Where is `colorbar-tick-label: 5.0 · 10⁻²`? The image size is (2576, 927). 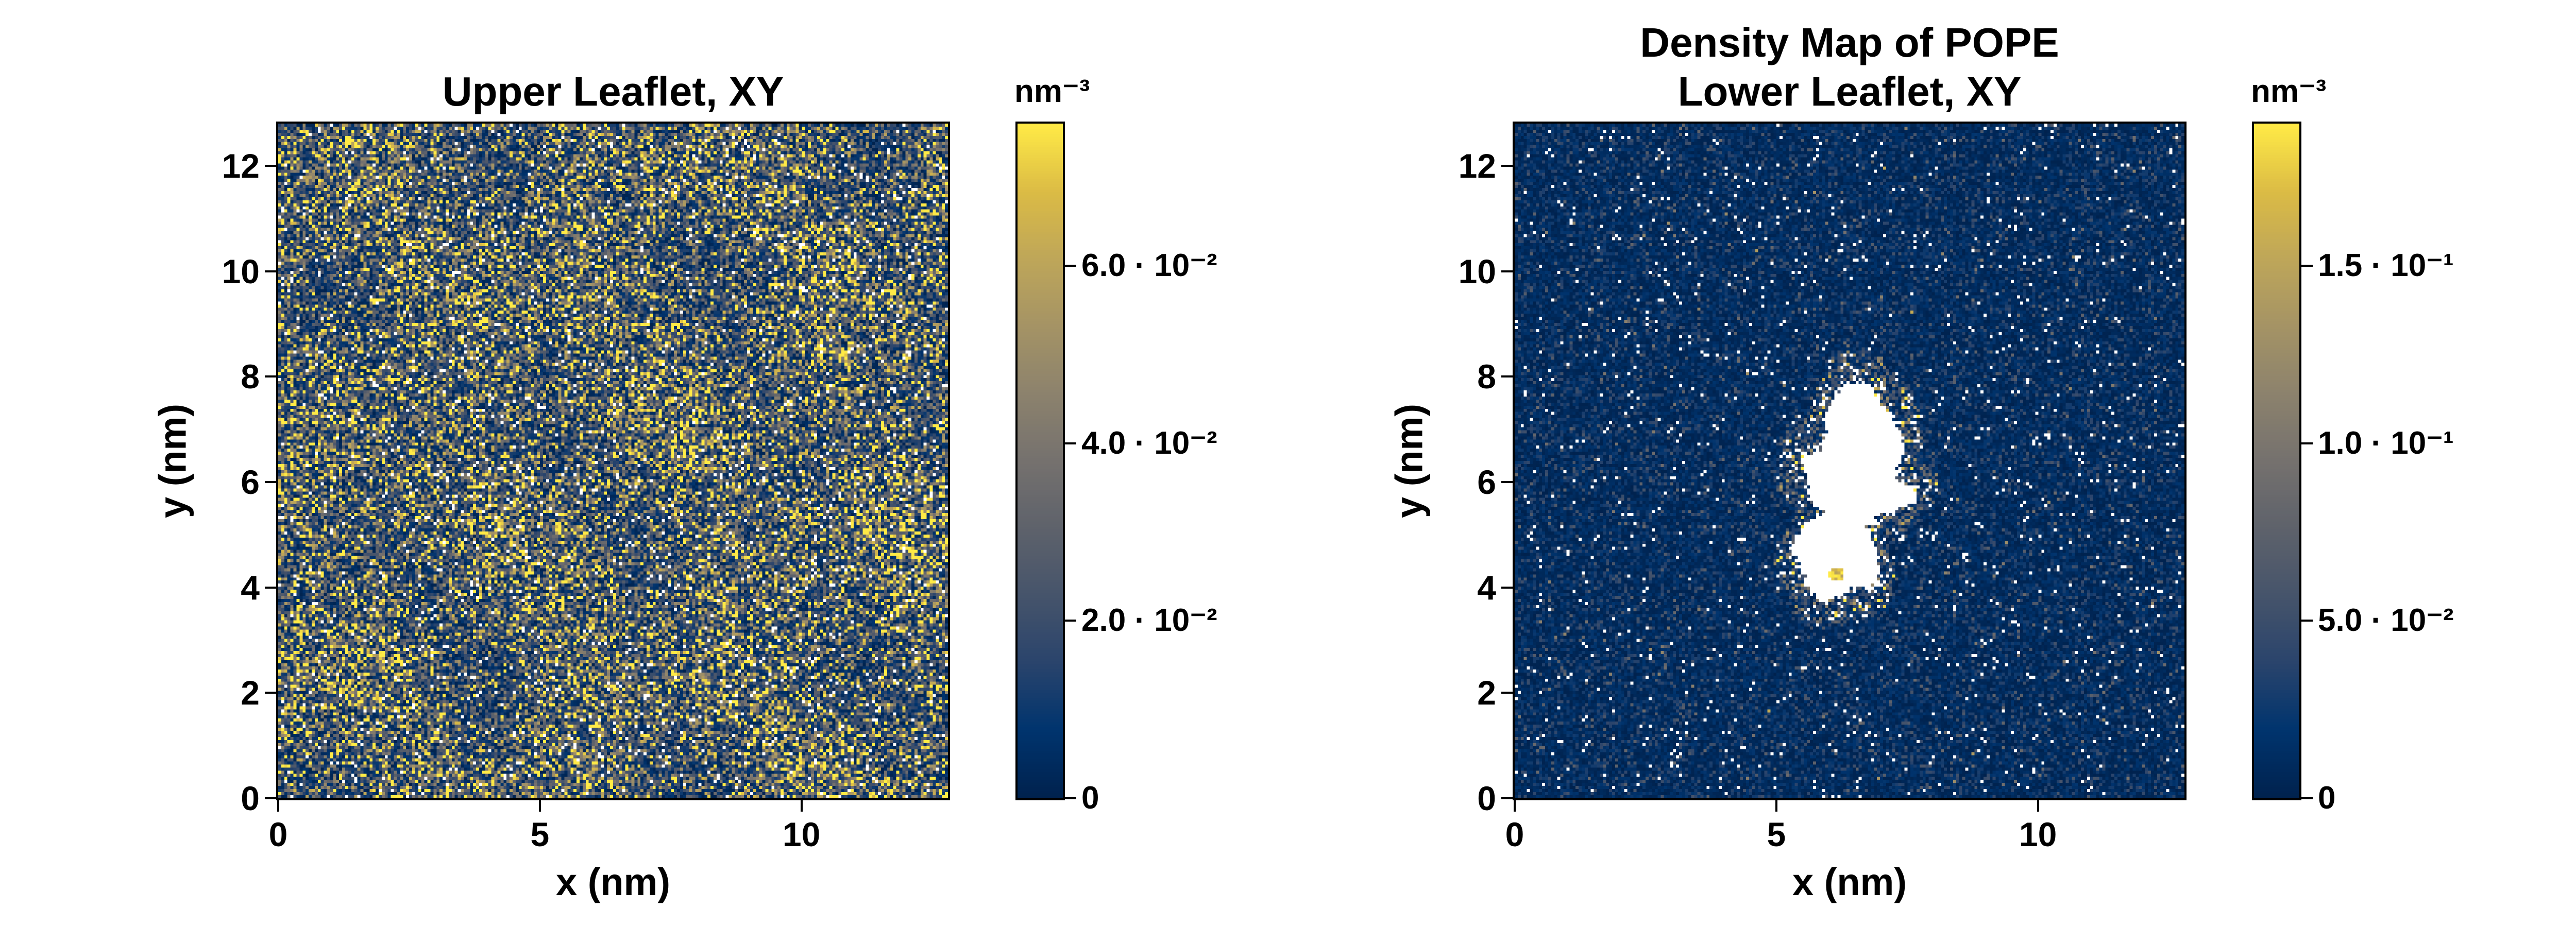 colorbar-tick-label: 5.0 · 10⁻² is located at coordinates (2386, 621).